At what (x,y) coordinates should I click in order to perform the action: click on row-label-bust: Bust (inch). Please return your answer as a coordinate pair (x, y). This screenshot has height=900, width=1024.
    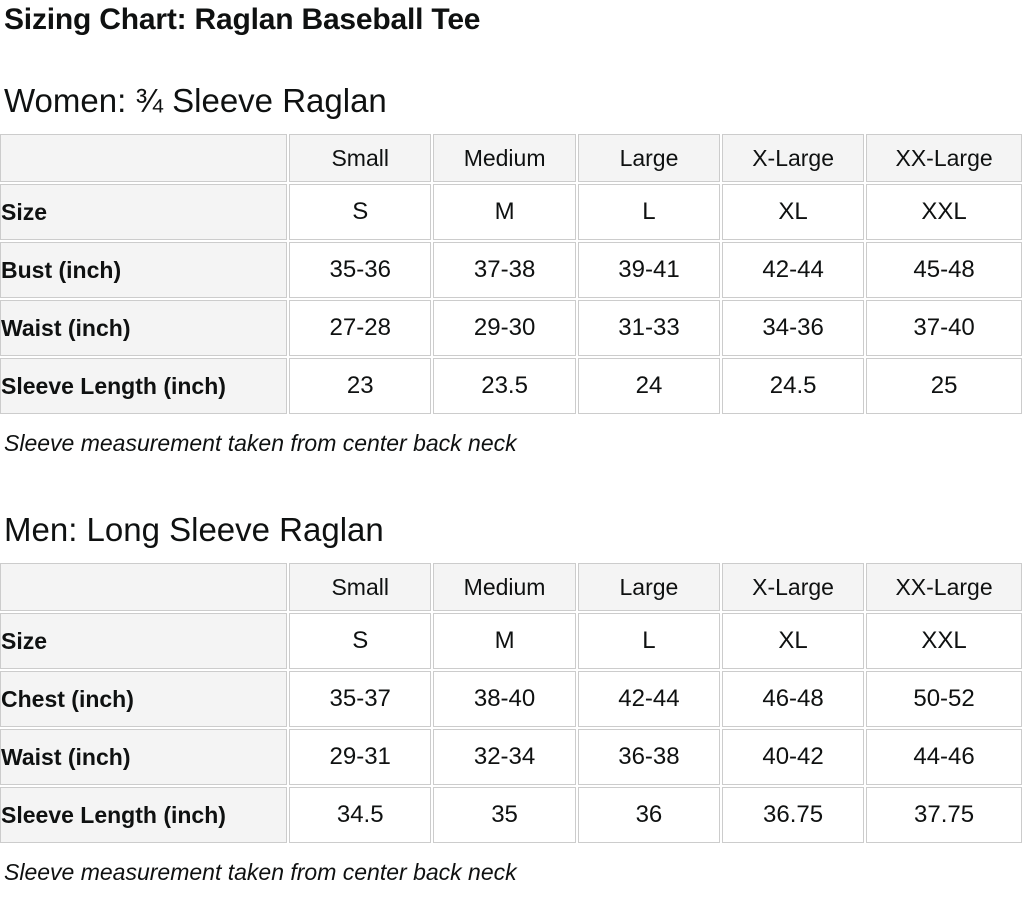
    Looking at the image, I should click on (144, 270).